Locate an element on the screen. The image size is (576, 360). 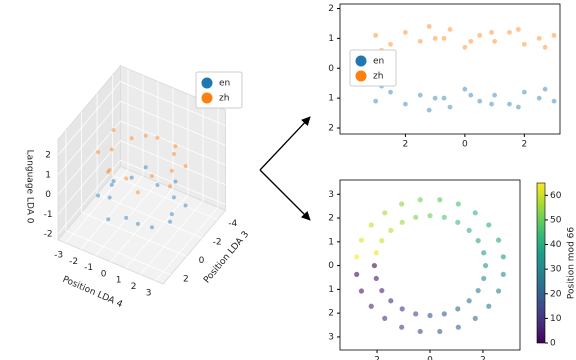
z-tick-label: 0 is located at coordinates (48, 195).